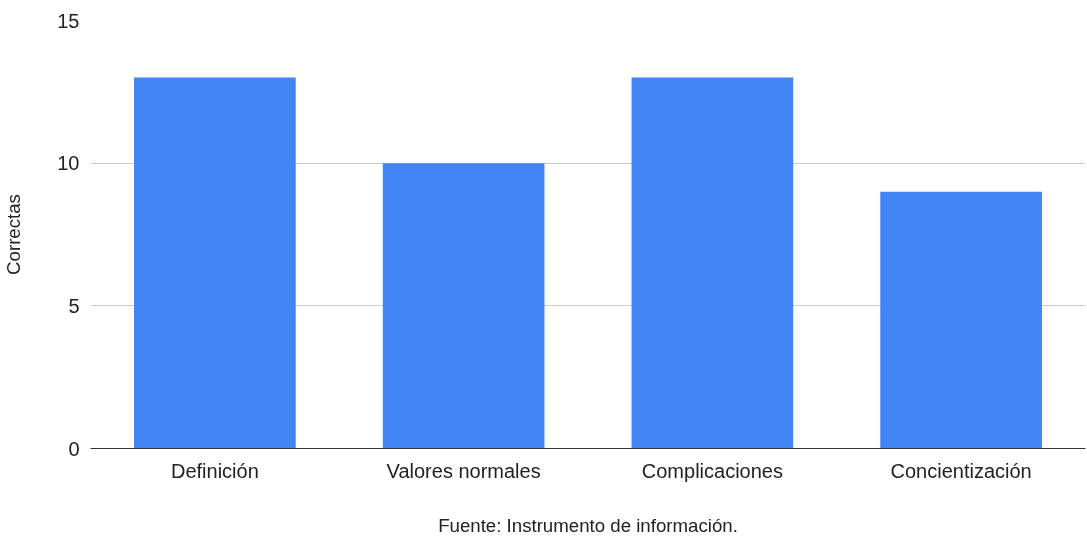 This screenshot has height=538, width=1087. Describe the element at coordinates (74, 305) in the screenshot. I see `y-tick-label: 5` at that location.